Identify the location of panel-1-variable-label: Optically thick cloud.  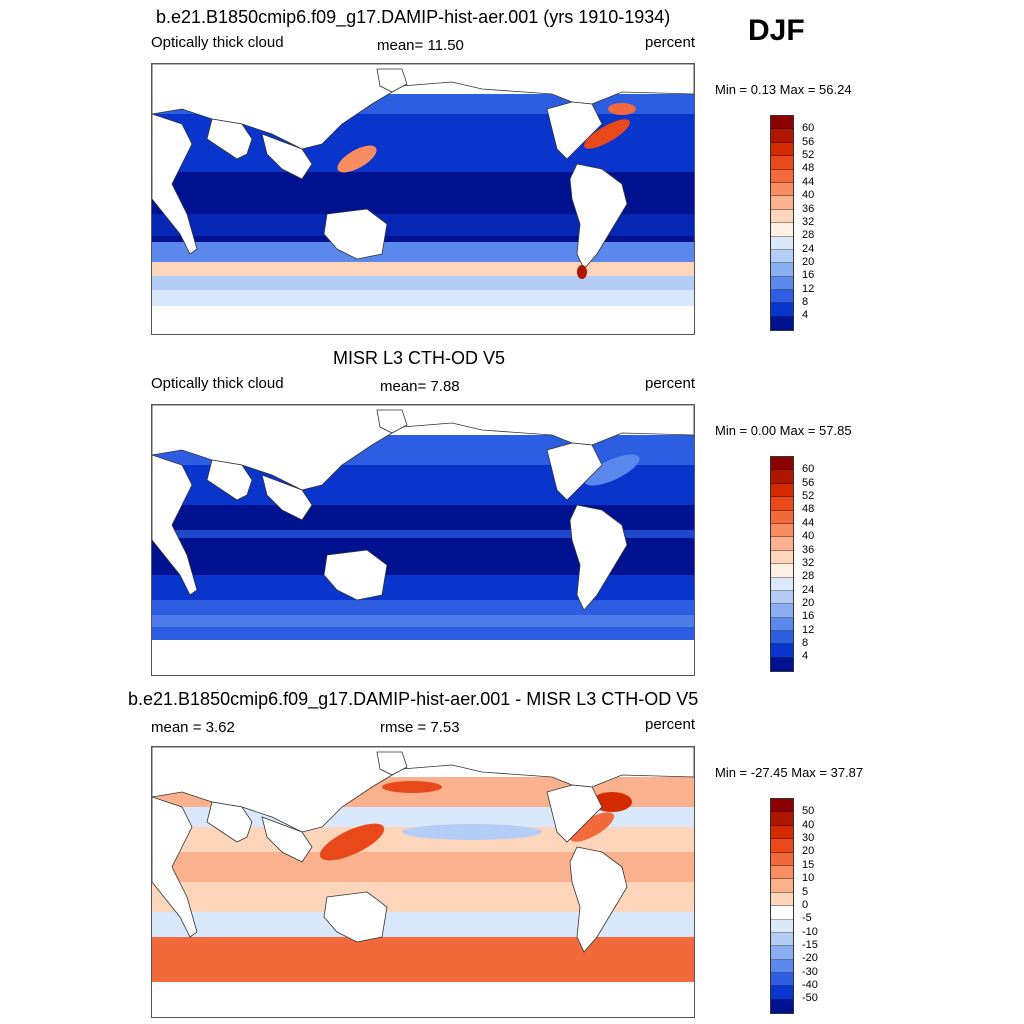
(217, 42).